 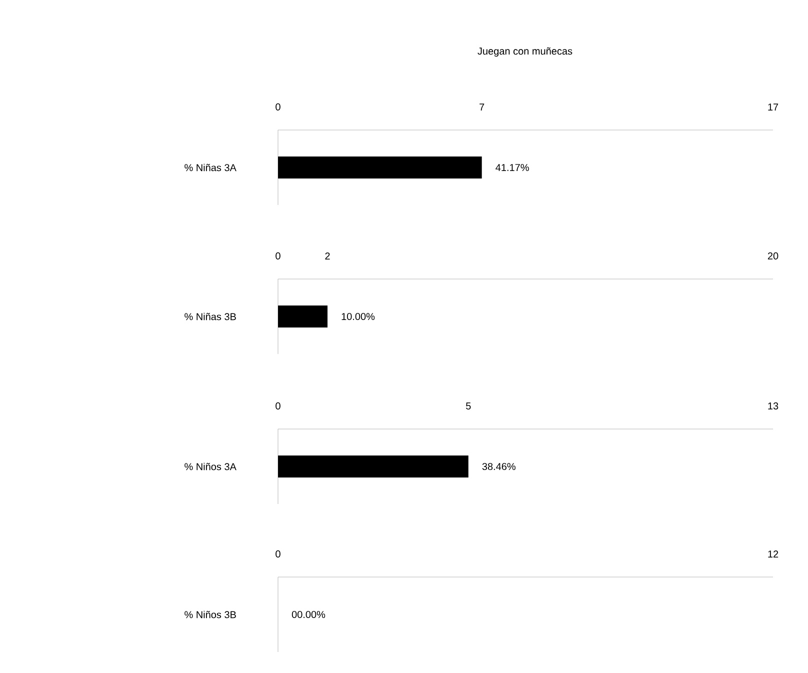 What do you see at coordinates (468, 406) in the screenshot?
I see `x-tick-label: 5` at bounding box center [468, 406].